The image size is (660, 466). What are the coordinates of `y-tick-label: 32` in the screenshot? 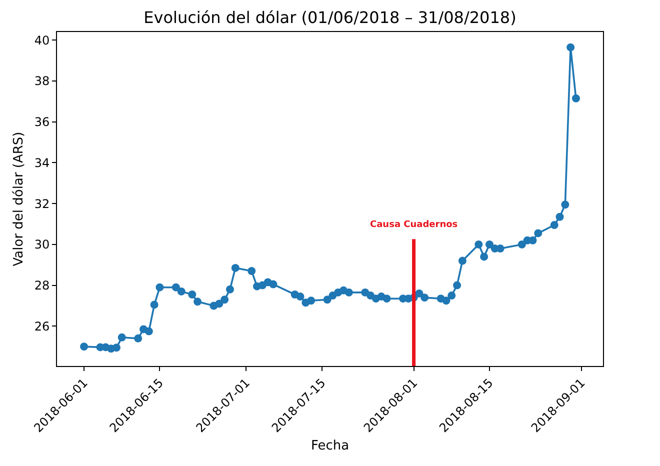 It's located at (42, 203).